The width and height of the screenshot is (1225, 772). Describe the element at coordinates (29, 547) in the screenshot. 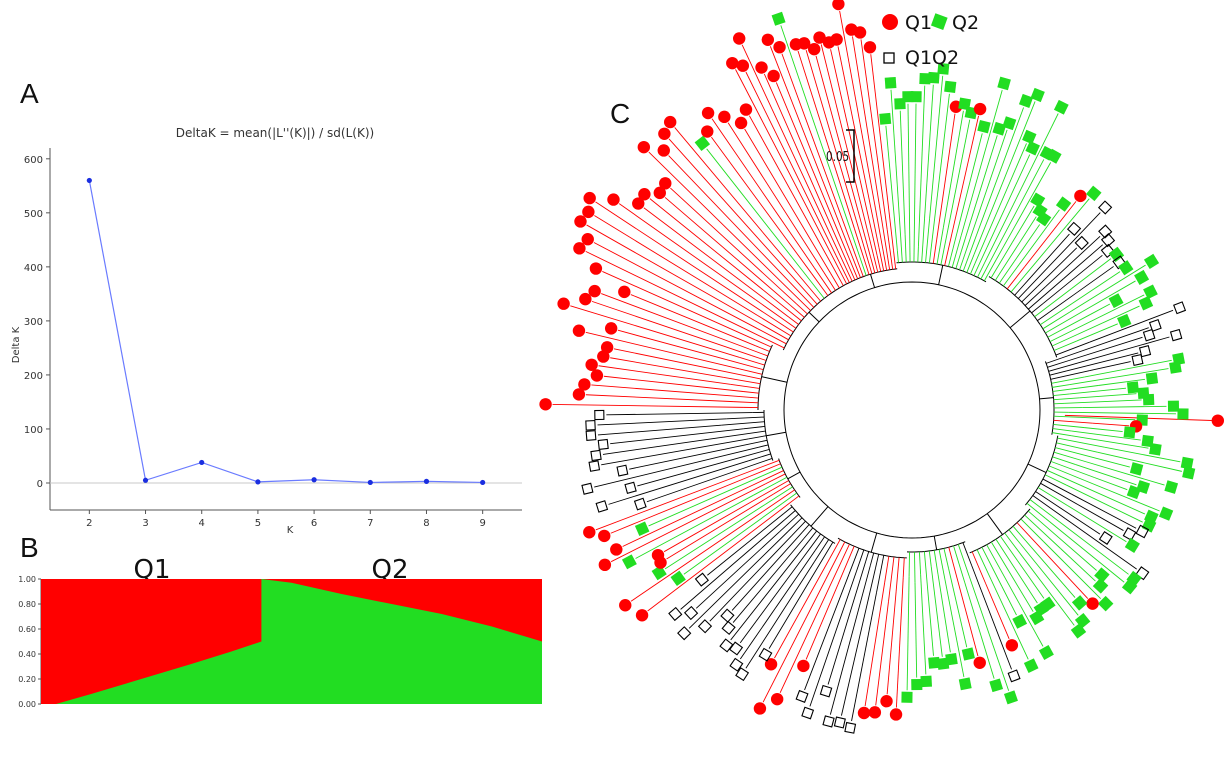

I see `panel-b-label: B` at that location.